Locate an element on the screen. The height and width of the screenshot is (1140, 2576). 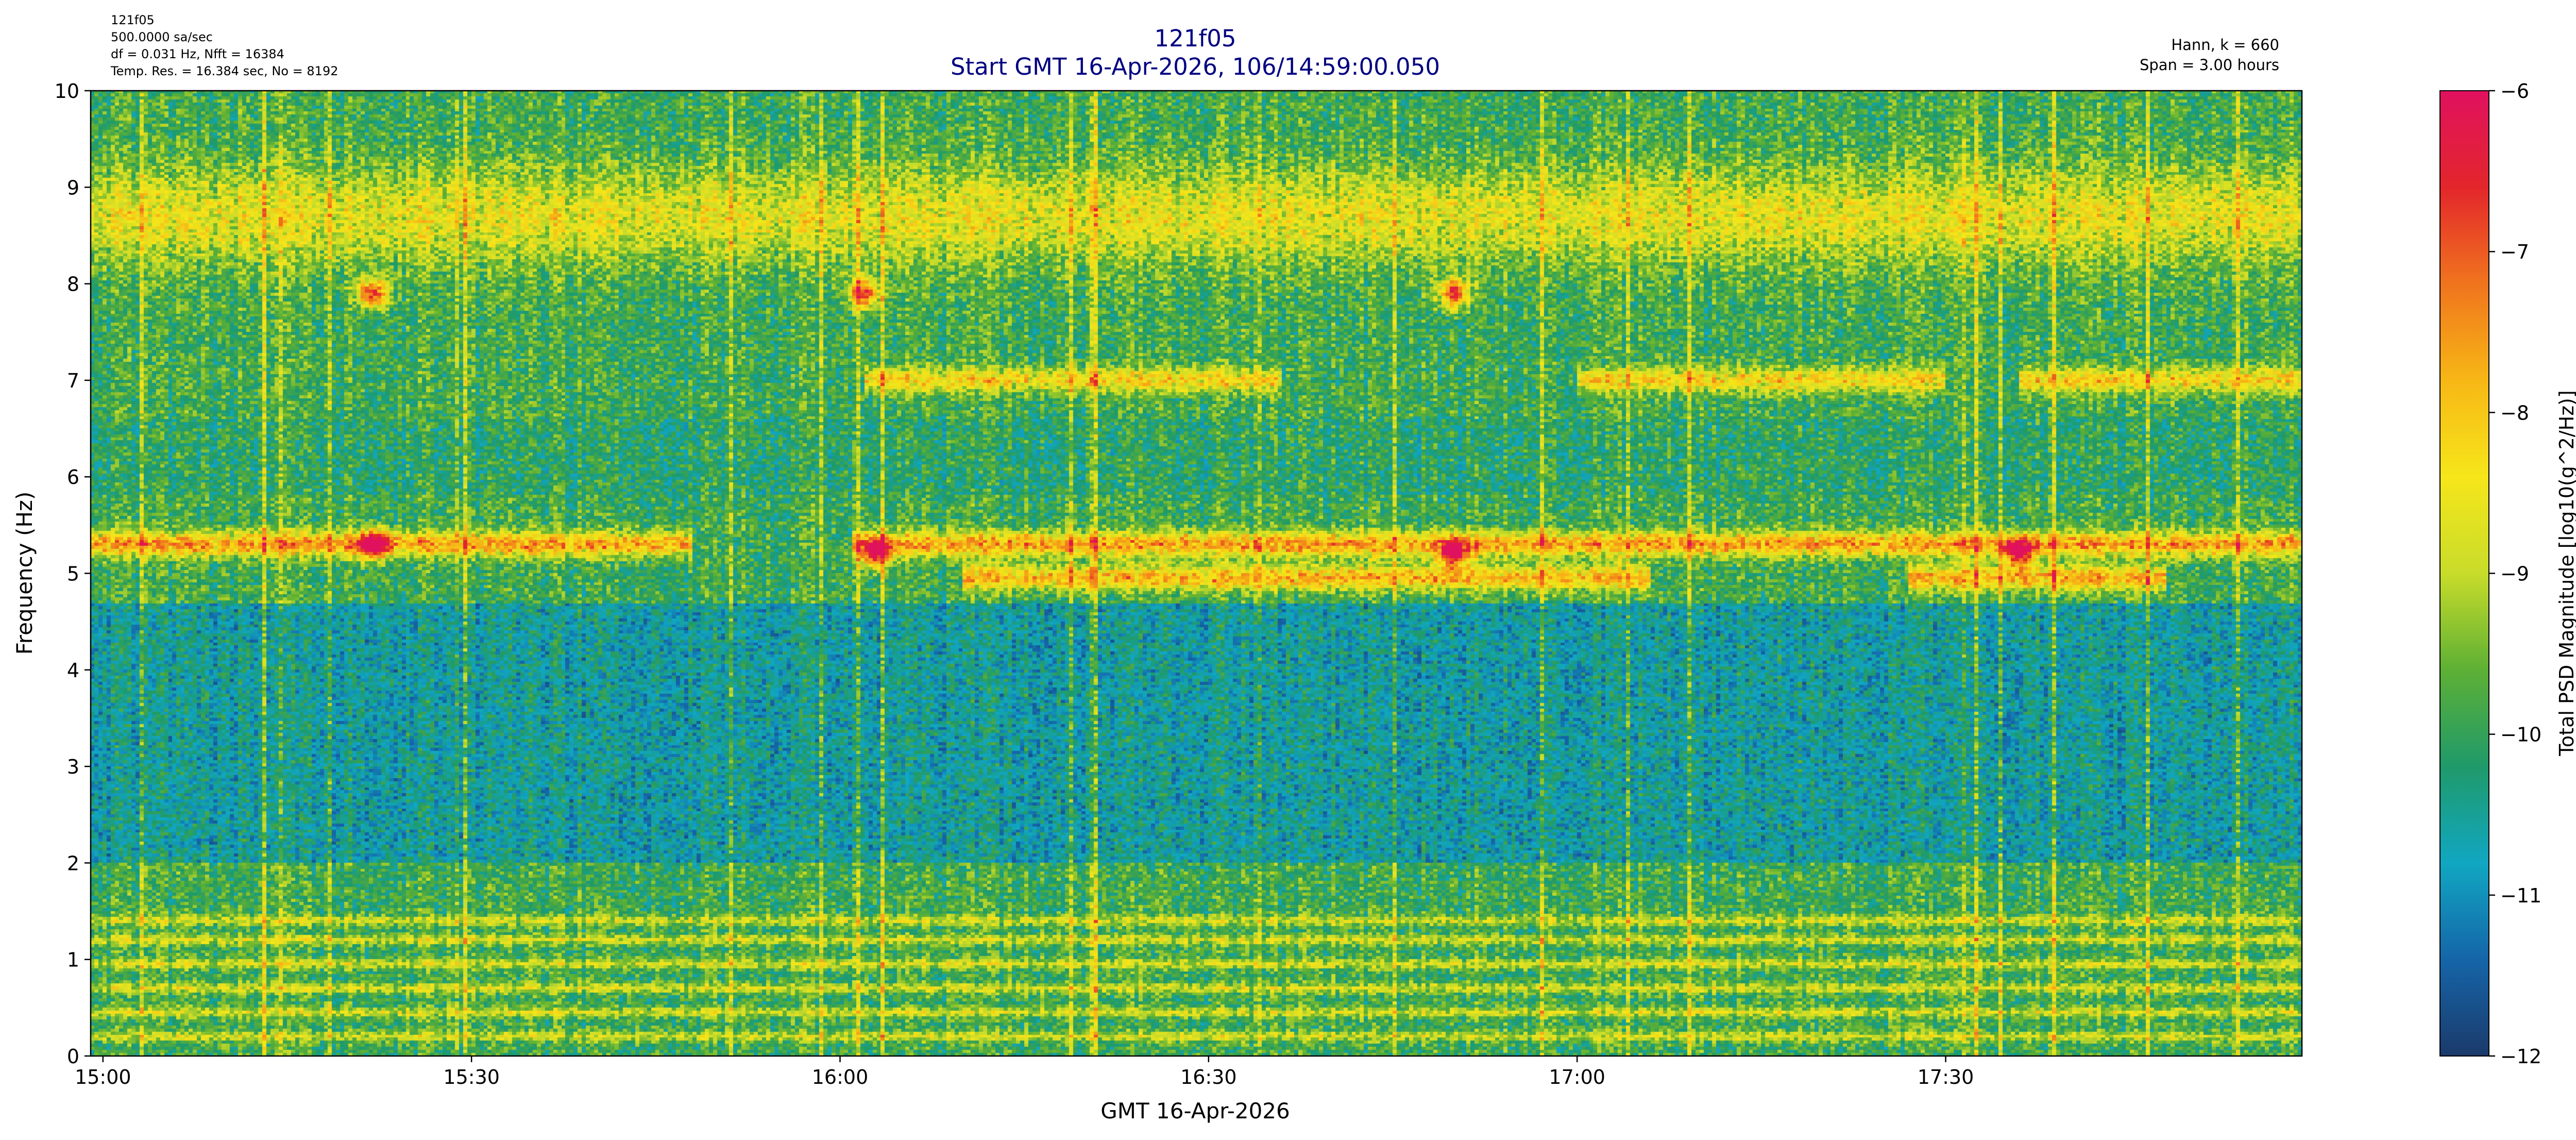
y-tick-label: 0 is located at coordinates (73, 1056).